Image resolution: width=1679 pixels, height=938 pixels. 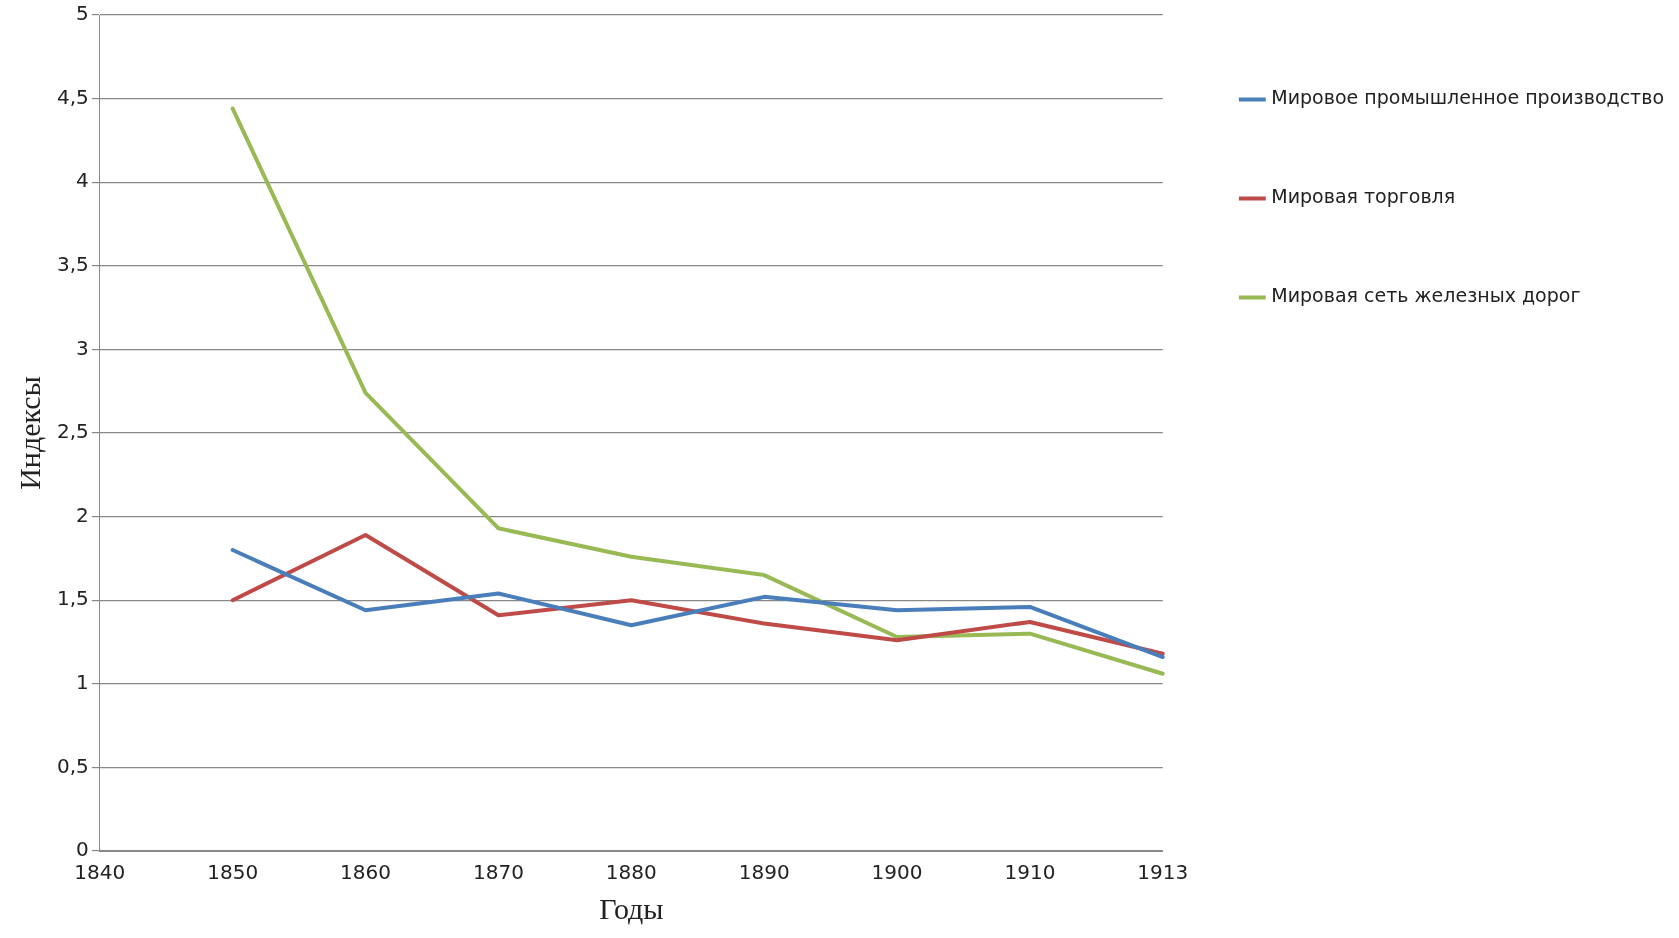 What do you see at coordinates (498, 872) in the screenshot?
I see `x-tick-label: 1870` at bounding box center [498, 872].